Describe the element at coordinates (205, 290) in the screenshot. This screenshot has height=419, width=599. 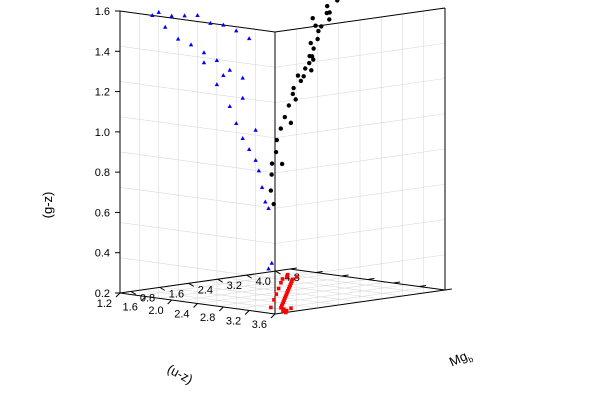
I see `y-tick-label: 2.4` at that location.